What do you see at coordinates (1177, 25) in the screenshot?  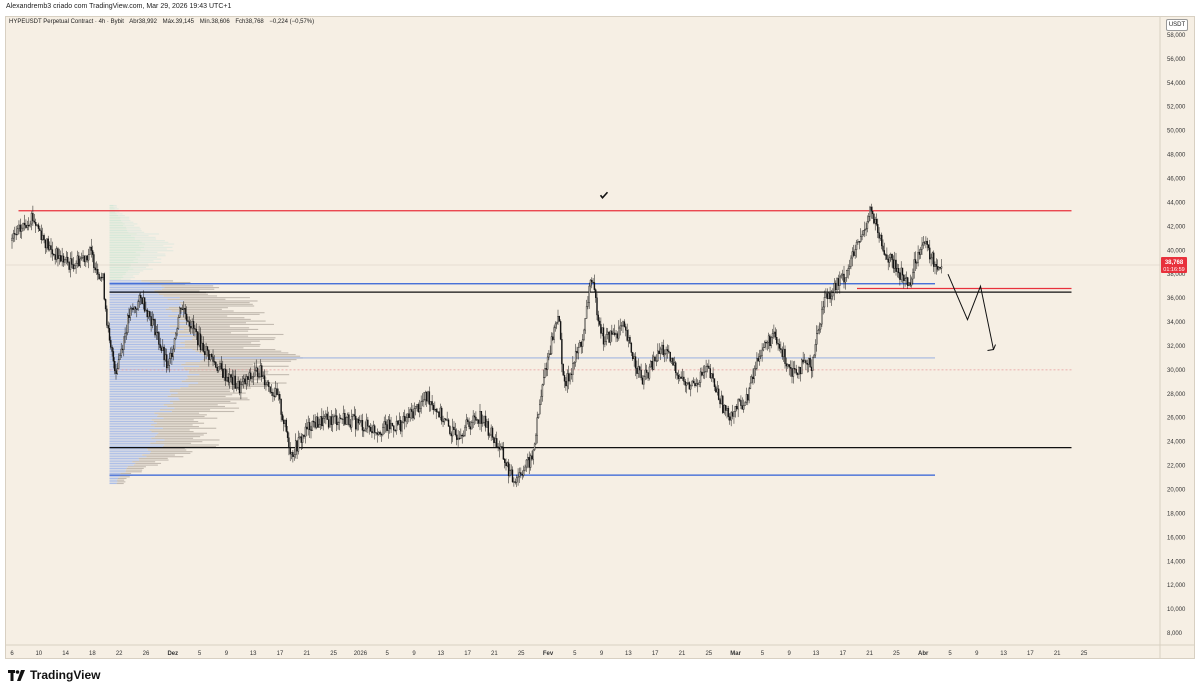 I see `currency-selector: USDT` at bounding box center [1177, 25].